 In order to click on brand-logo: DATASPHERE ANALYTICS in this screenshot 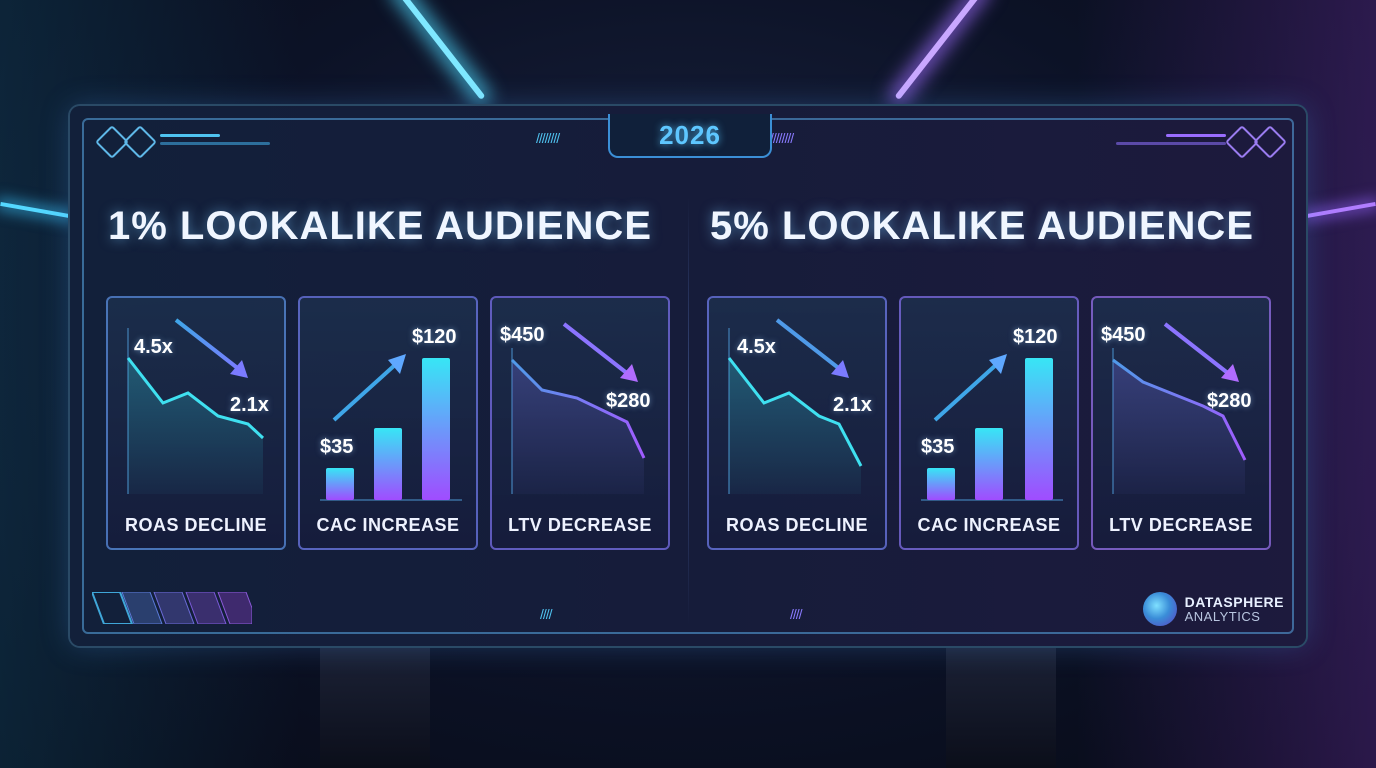, I will do `click(1213, 609)`.